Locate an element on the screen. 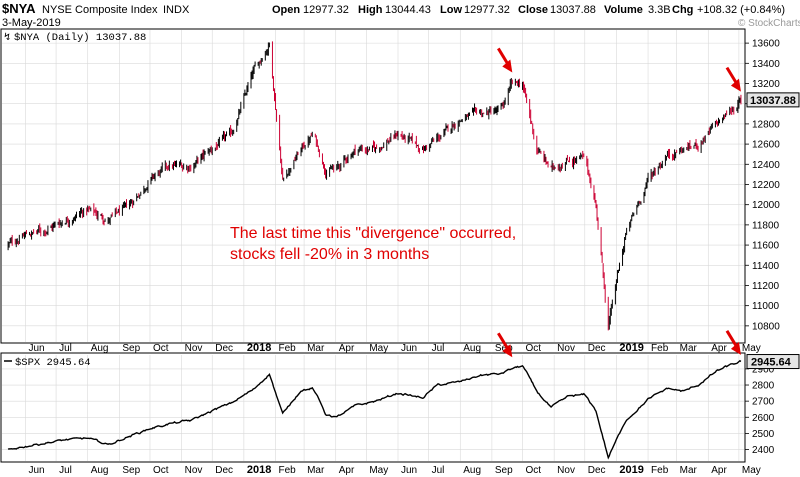 The image size is (800, 477). high-value: 13044.43 is located at coordinates (408, 10).